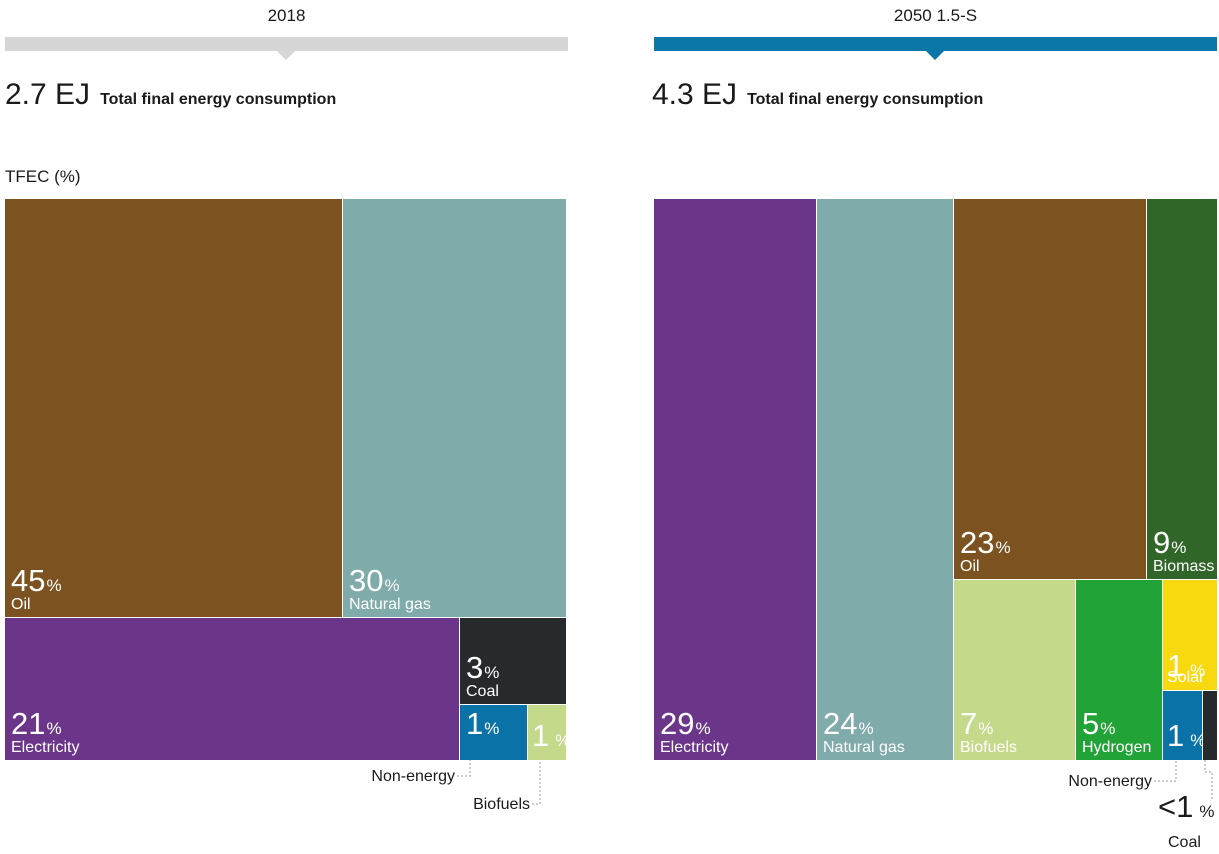 The width and height of the screenshot is (1219, 854). Describe the element at coordinates (977, 542) in the screenshot. I see `cell-2050-1-5-s-oil-value: 23` at that location.